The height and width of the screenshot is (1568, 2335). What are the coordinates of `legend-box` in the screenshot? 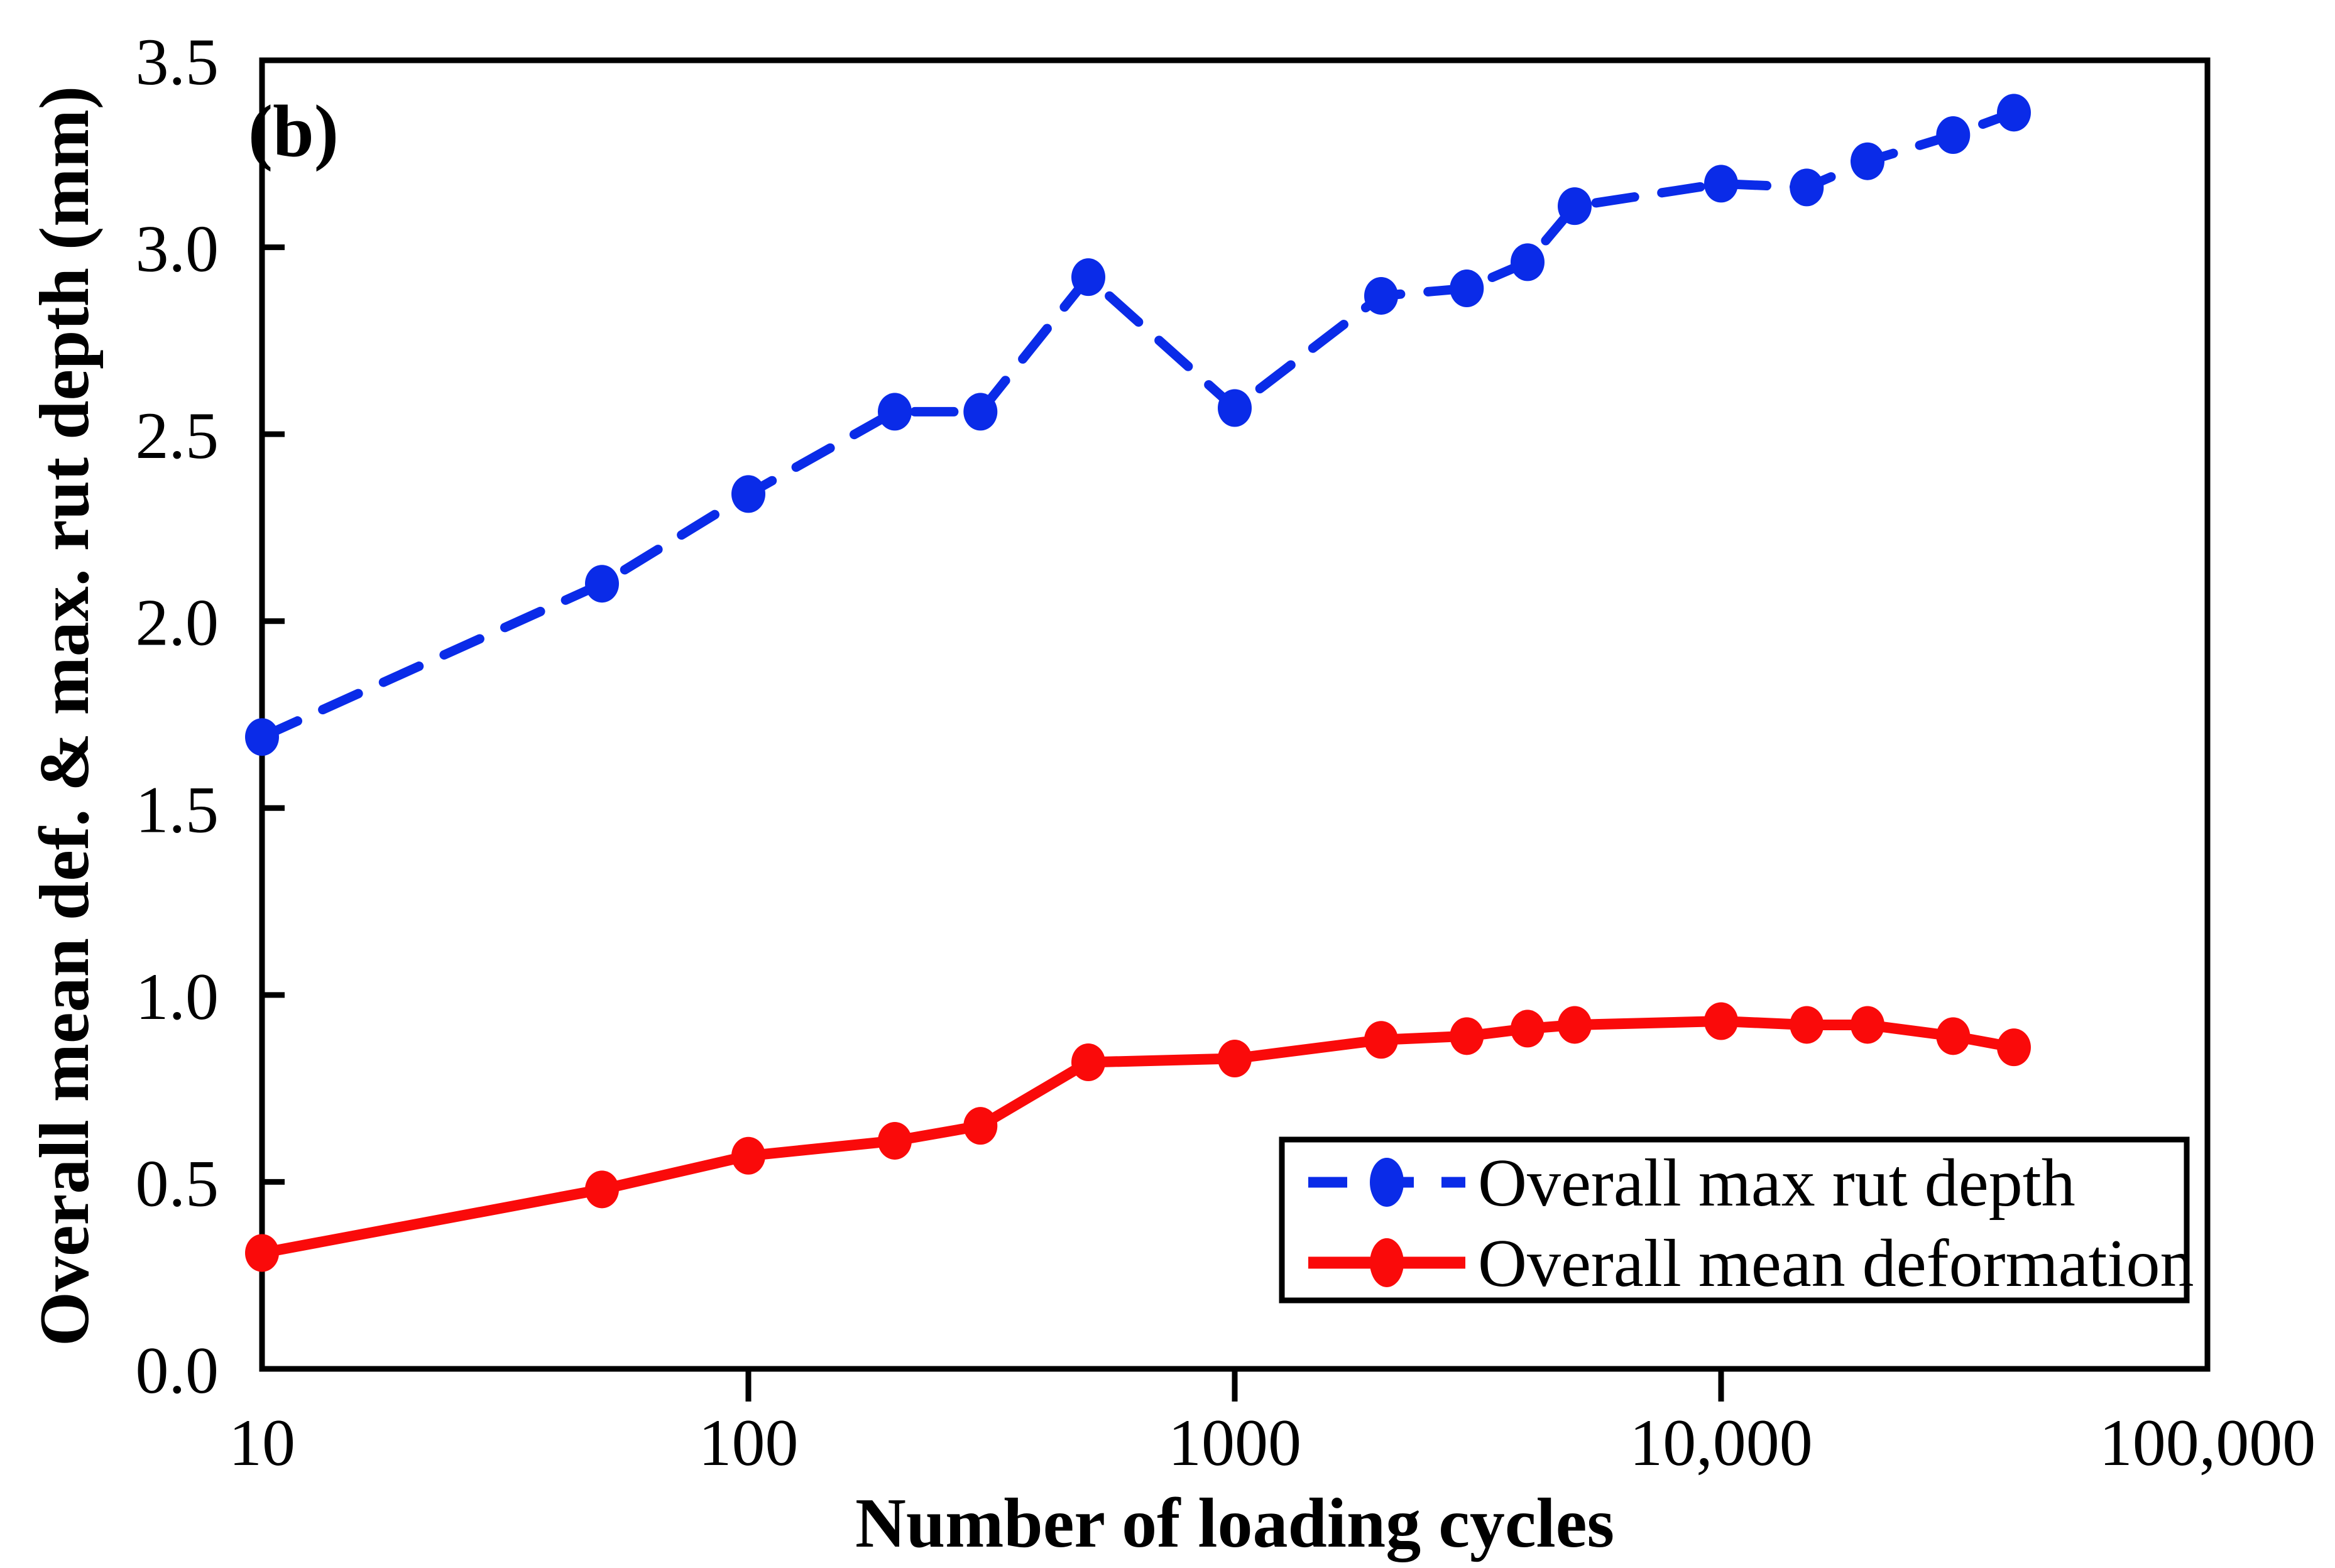 It's located at (1734, 1220).